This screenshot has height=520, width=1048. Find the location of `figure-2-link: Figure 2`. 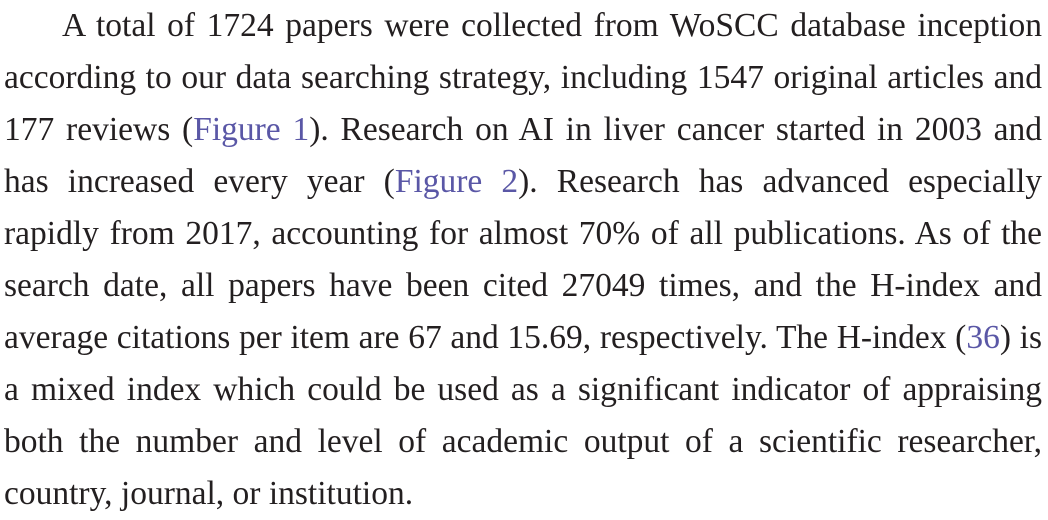

figure-2-link: Figure 2 is located at coordinates (456, 181).